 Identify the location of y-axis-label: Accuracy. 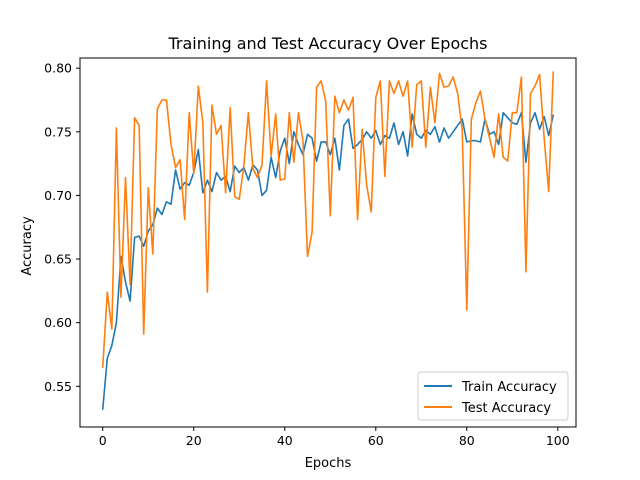
(27, 246).